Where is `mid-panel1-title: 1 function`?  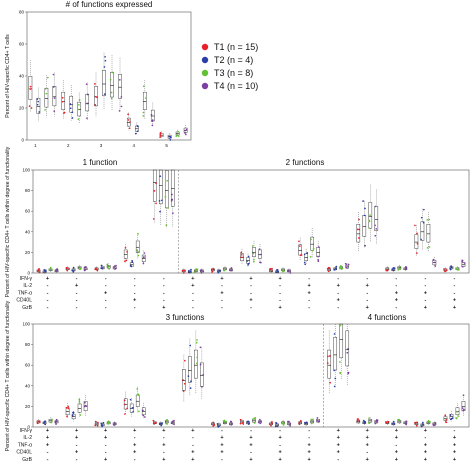 mid-panel1-title: 1 function is located at coordinates (100, 162).